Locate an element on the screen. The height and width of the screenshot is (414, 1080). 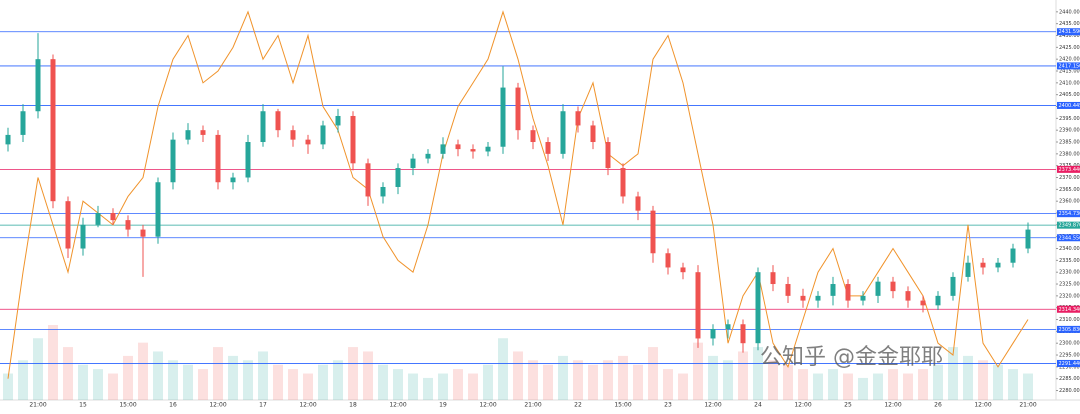
y-tick-label: 2340.000 is located at coordinates (1069, 249).